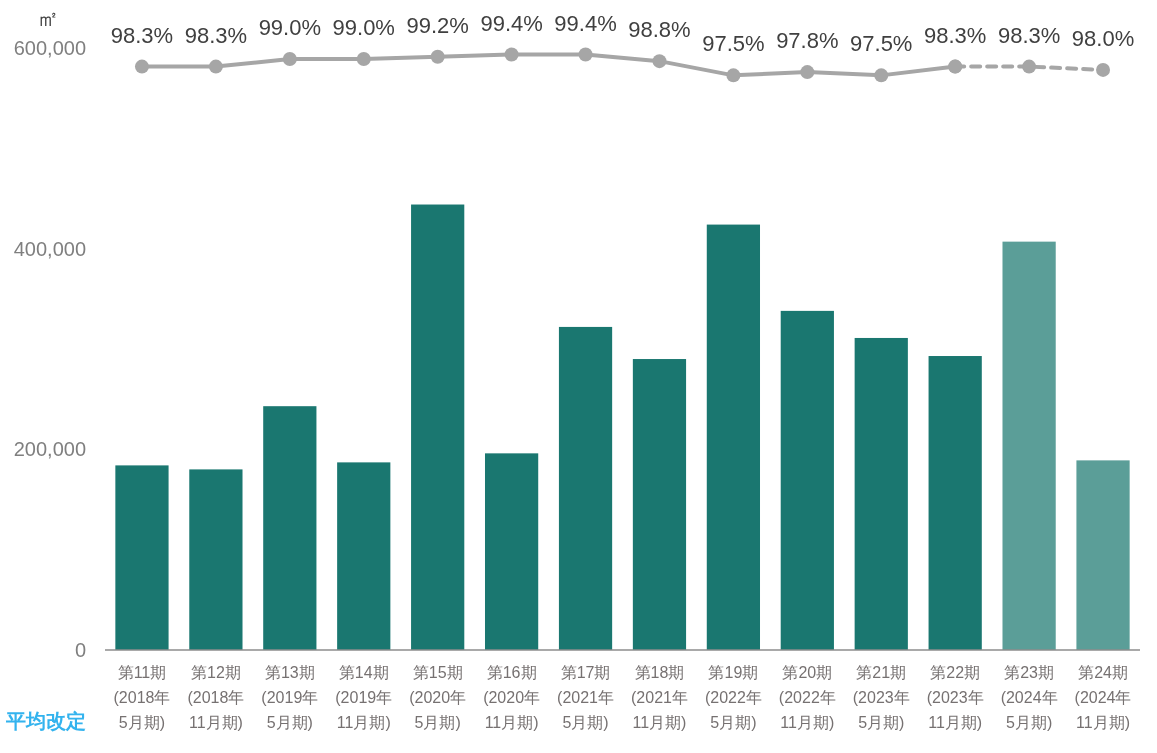  I want to click on y-tick-label: 200,000, so click(49, 449).